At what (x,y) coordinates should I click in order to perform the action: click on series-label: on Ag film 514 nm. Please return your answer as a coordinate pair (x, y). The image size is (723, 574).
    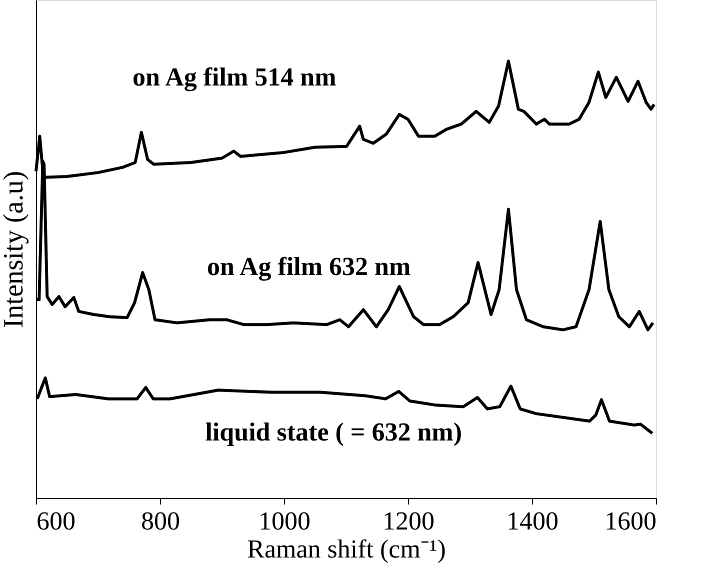
    Looking at the image, I should click on (234, 77).